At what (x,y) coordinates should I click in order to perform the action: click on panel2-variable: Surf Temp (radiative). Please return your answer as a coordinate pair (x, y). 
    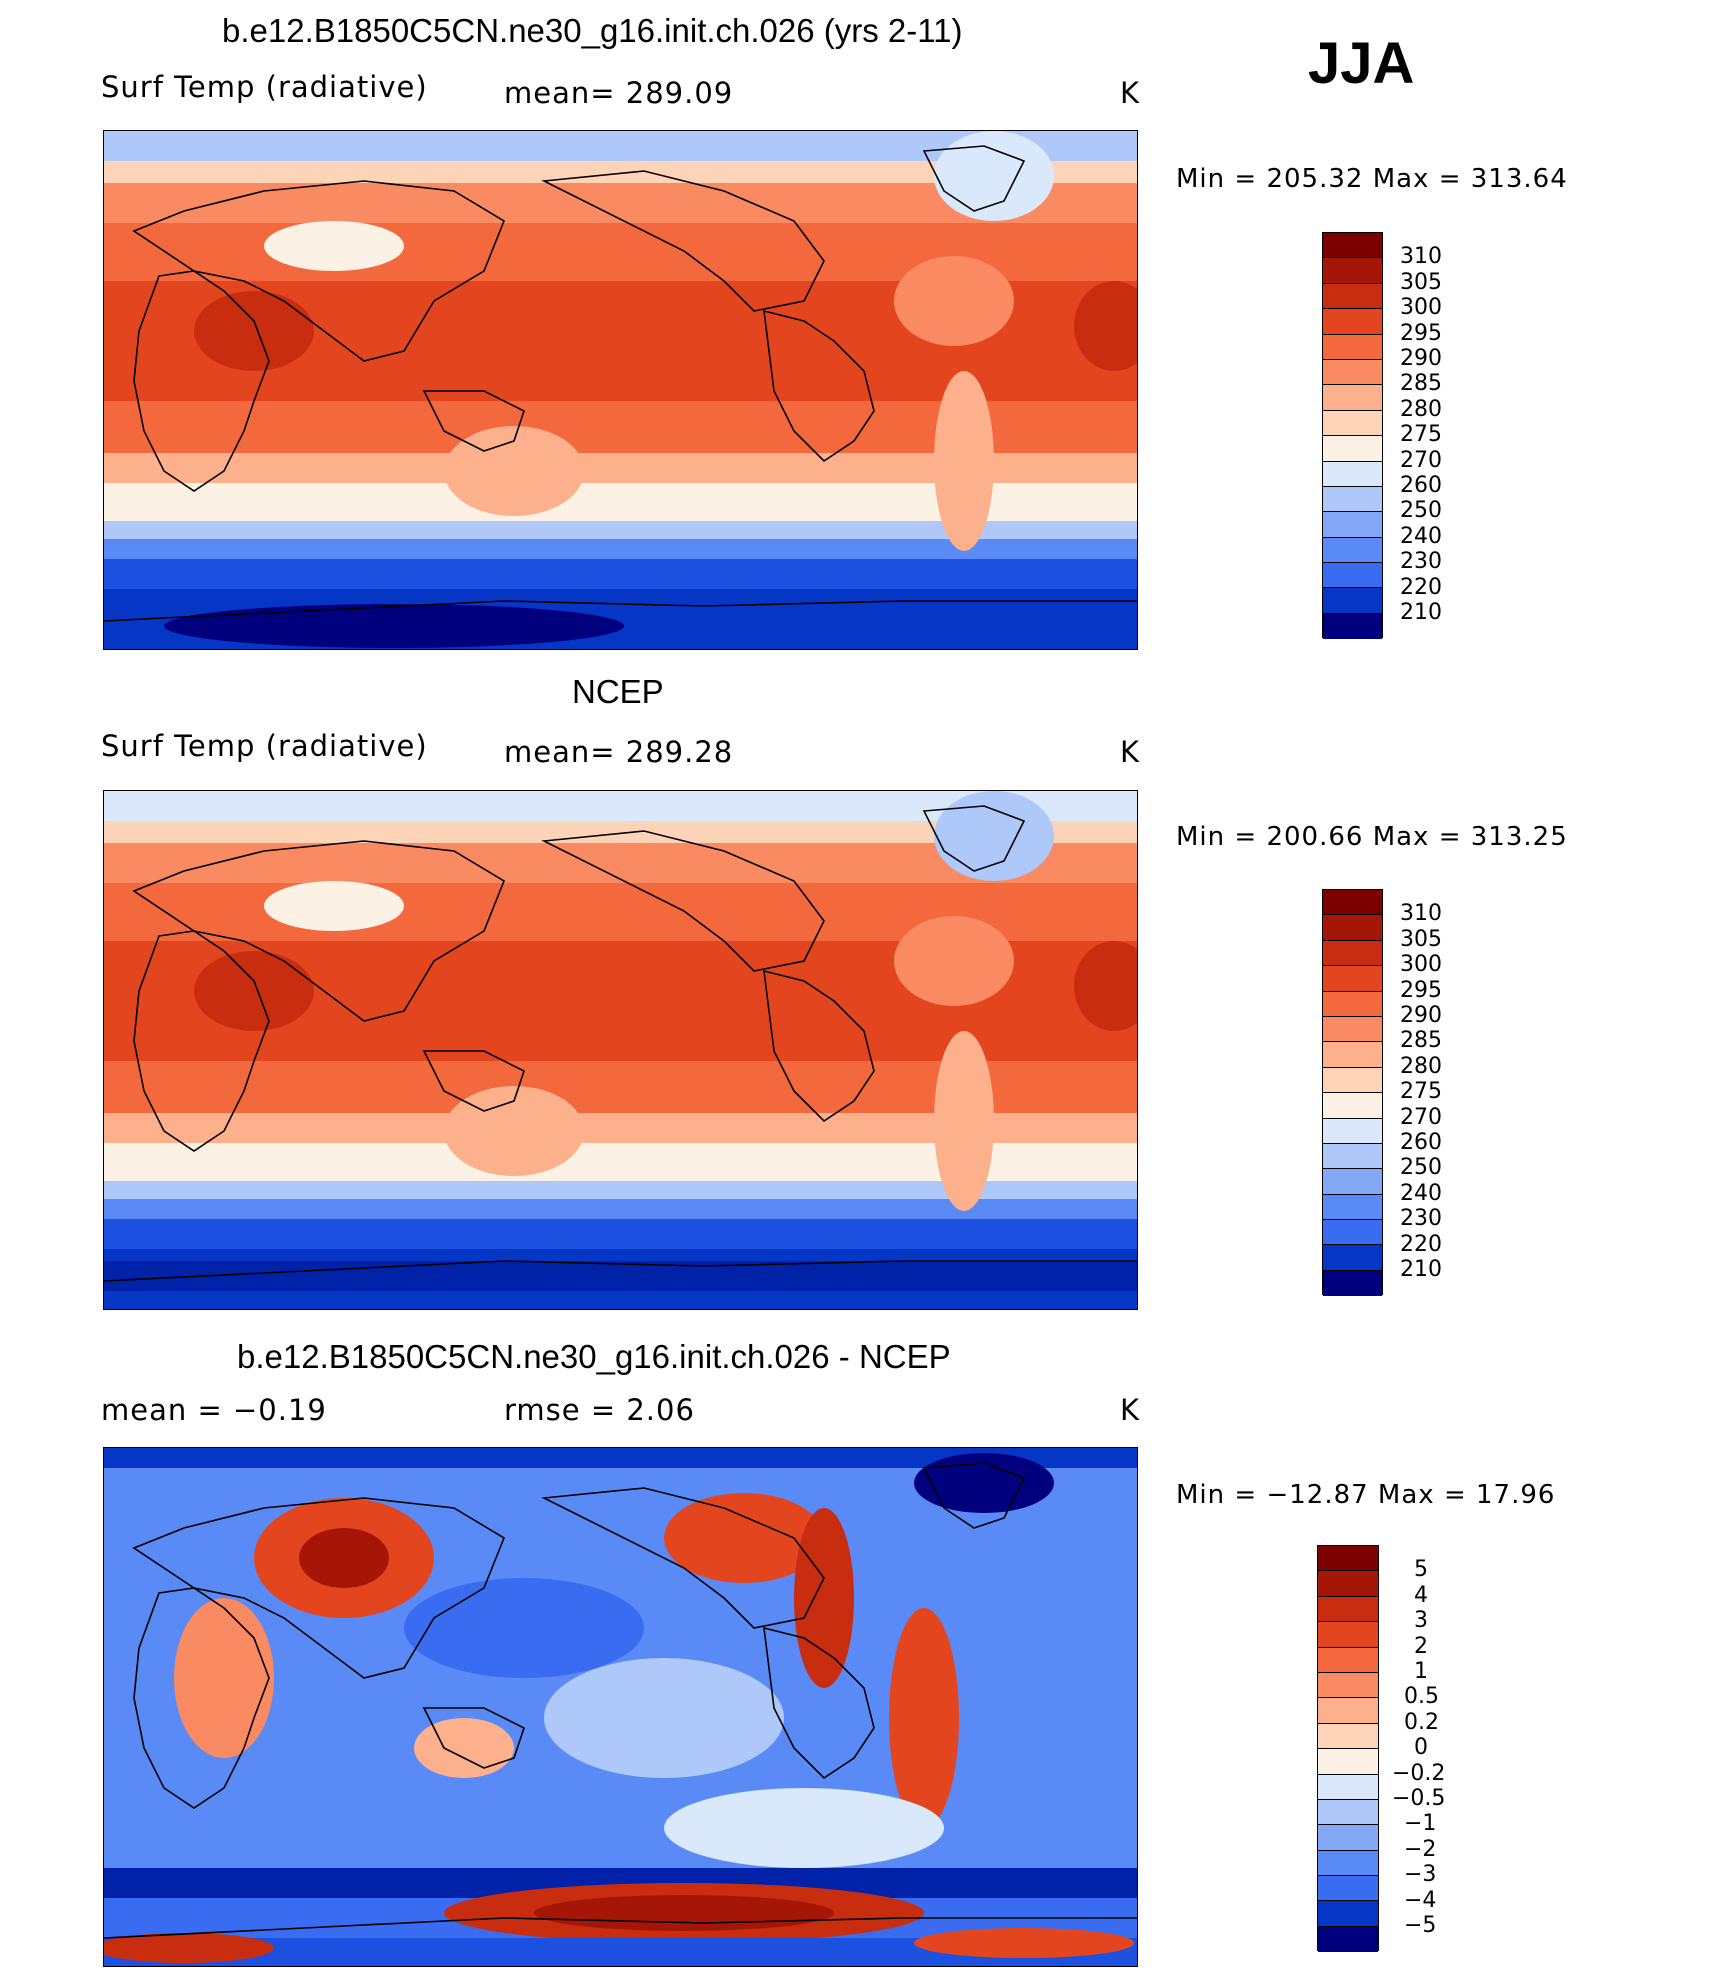
    Looking at the image, I should click on (264, 746).